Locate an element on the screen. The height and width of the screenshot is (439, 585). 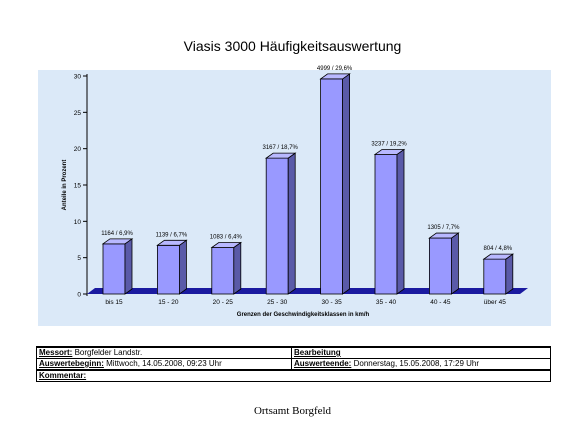
y-tick-label: 10 is located at coordinates (78, 222).